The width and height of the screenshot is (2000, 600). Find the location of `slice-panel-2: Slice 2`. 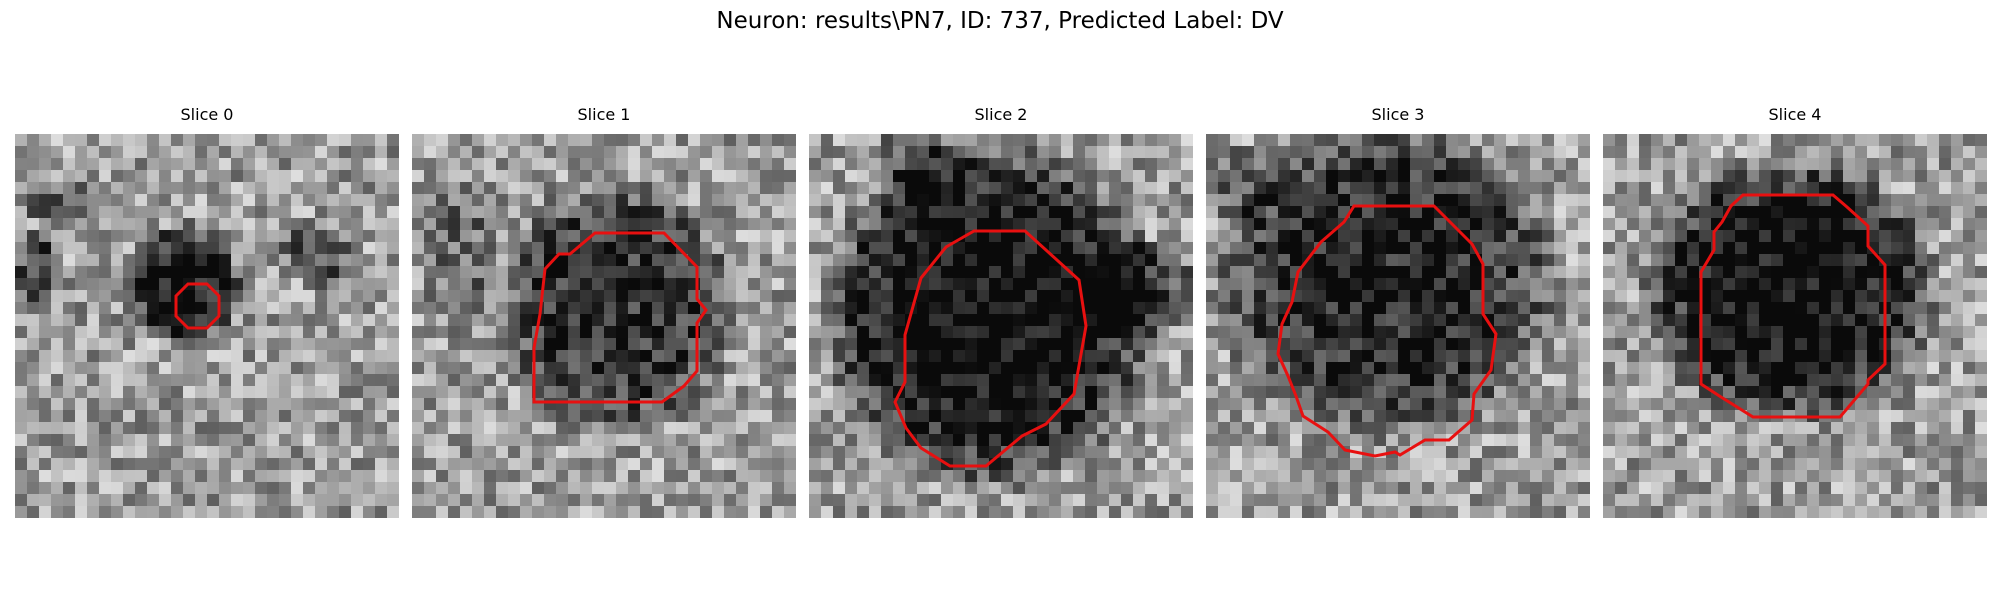

slice-panel-2: Slice 2 is located at coordinates (1001, 316).